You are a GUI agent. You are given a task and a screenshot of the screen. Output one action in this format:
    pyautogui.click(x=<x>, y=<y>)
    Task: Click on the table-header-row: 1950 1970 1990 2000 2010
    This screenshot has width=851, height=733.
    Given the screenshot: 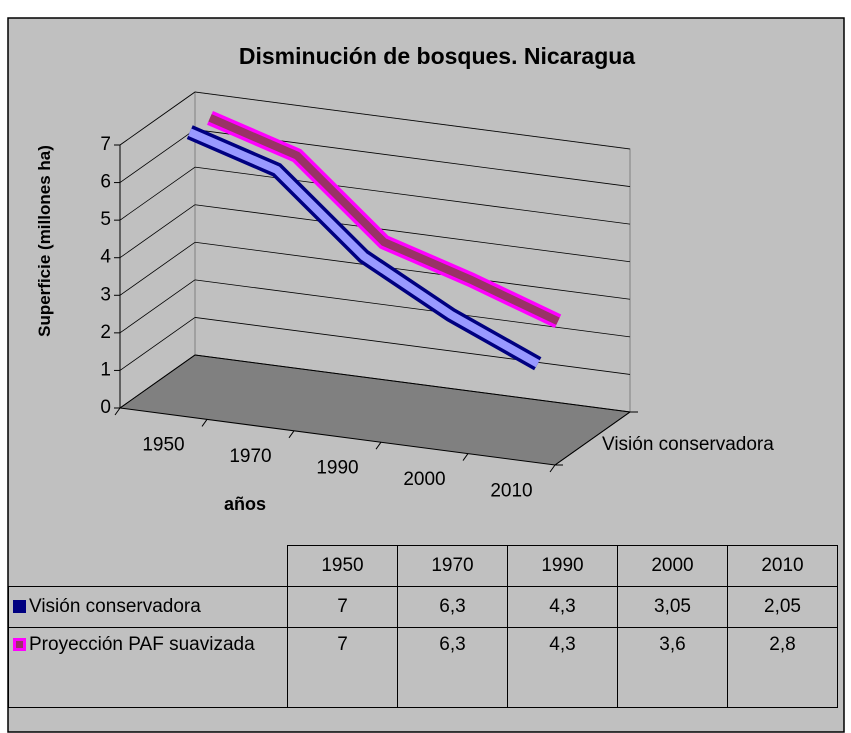 What is the action you would take?
    pyautogui.click(x=423, y=566)
    